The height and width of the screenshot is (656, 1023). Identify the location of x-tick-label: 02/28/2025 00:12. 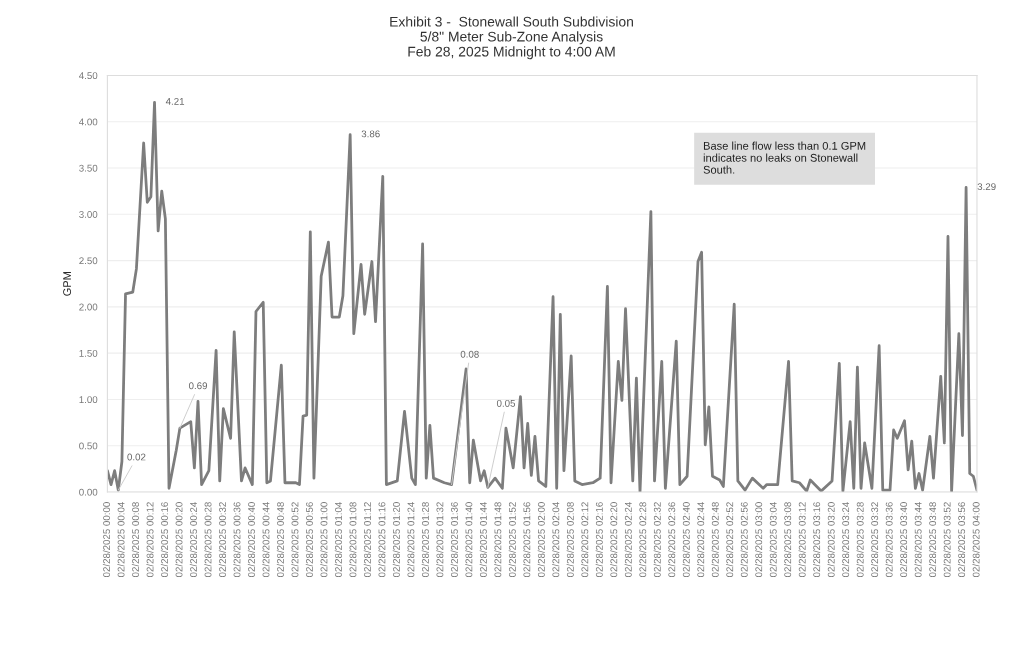
(150, 540).